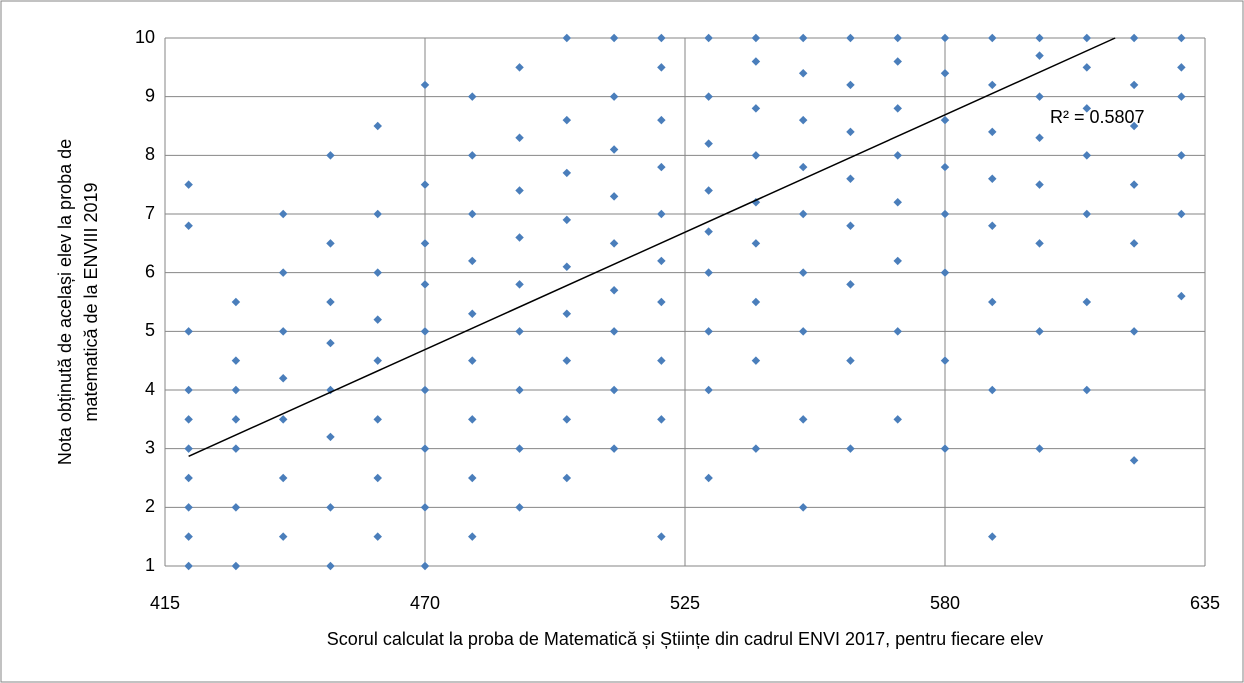  Describe the element at coordinates (150, 95) in the screenshot. I see `y-tick-label: 9` at that location.